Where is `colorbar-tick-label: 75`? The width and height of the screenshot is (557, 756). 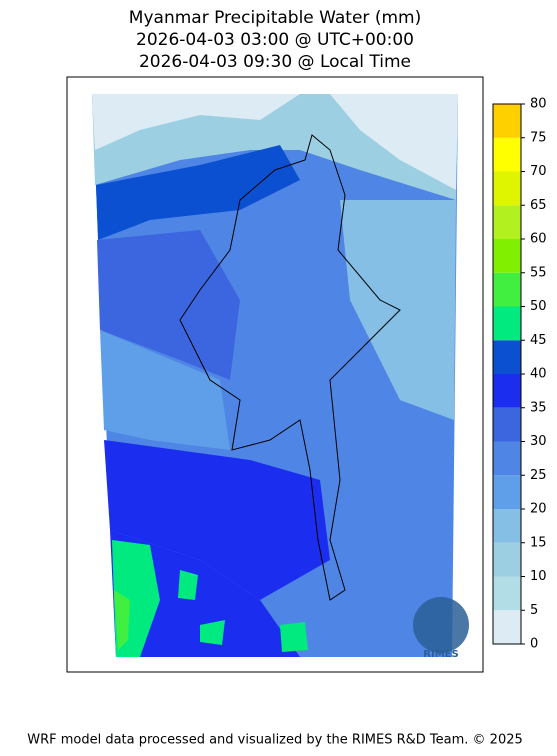
colorbar-tick-label: 75 is located at coordinates (538, 137).